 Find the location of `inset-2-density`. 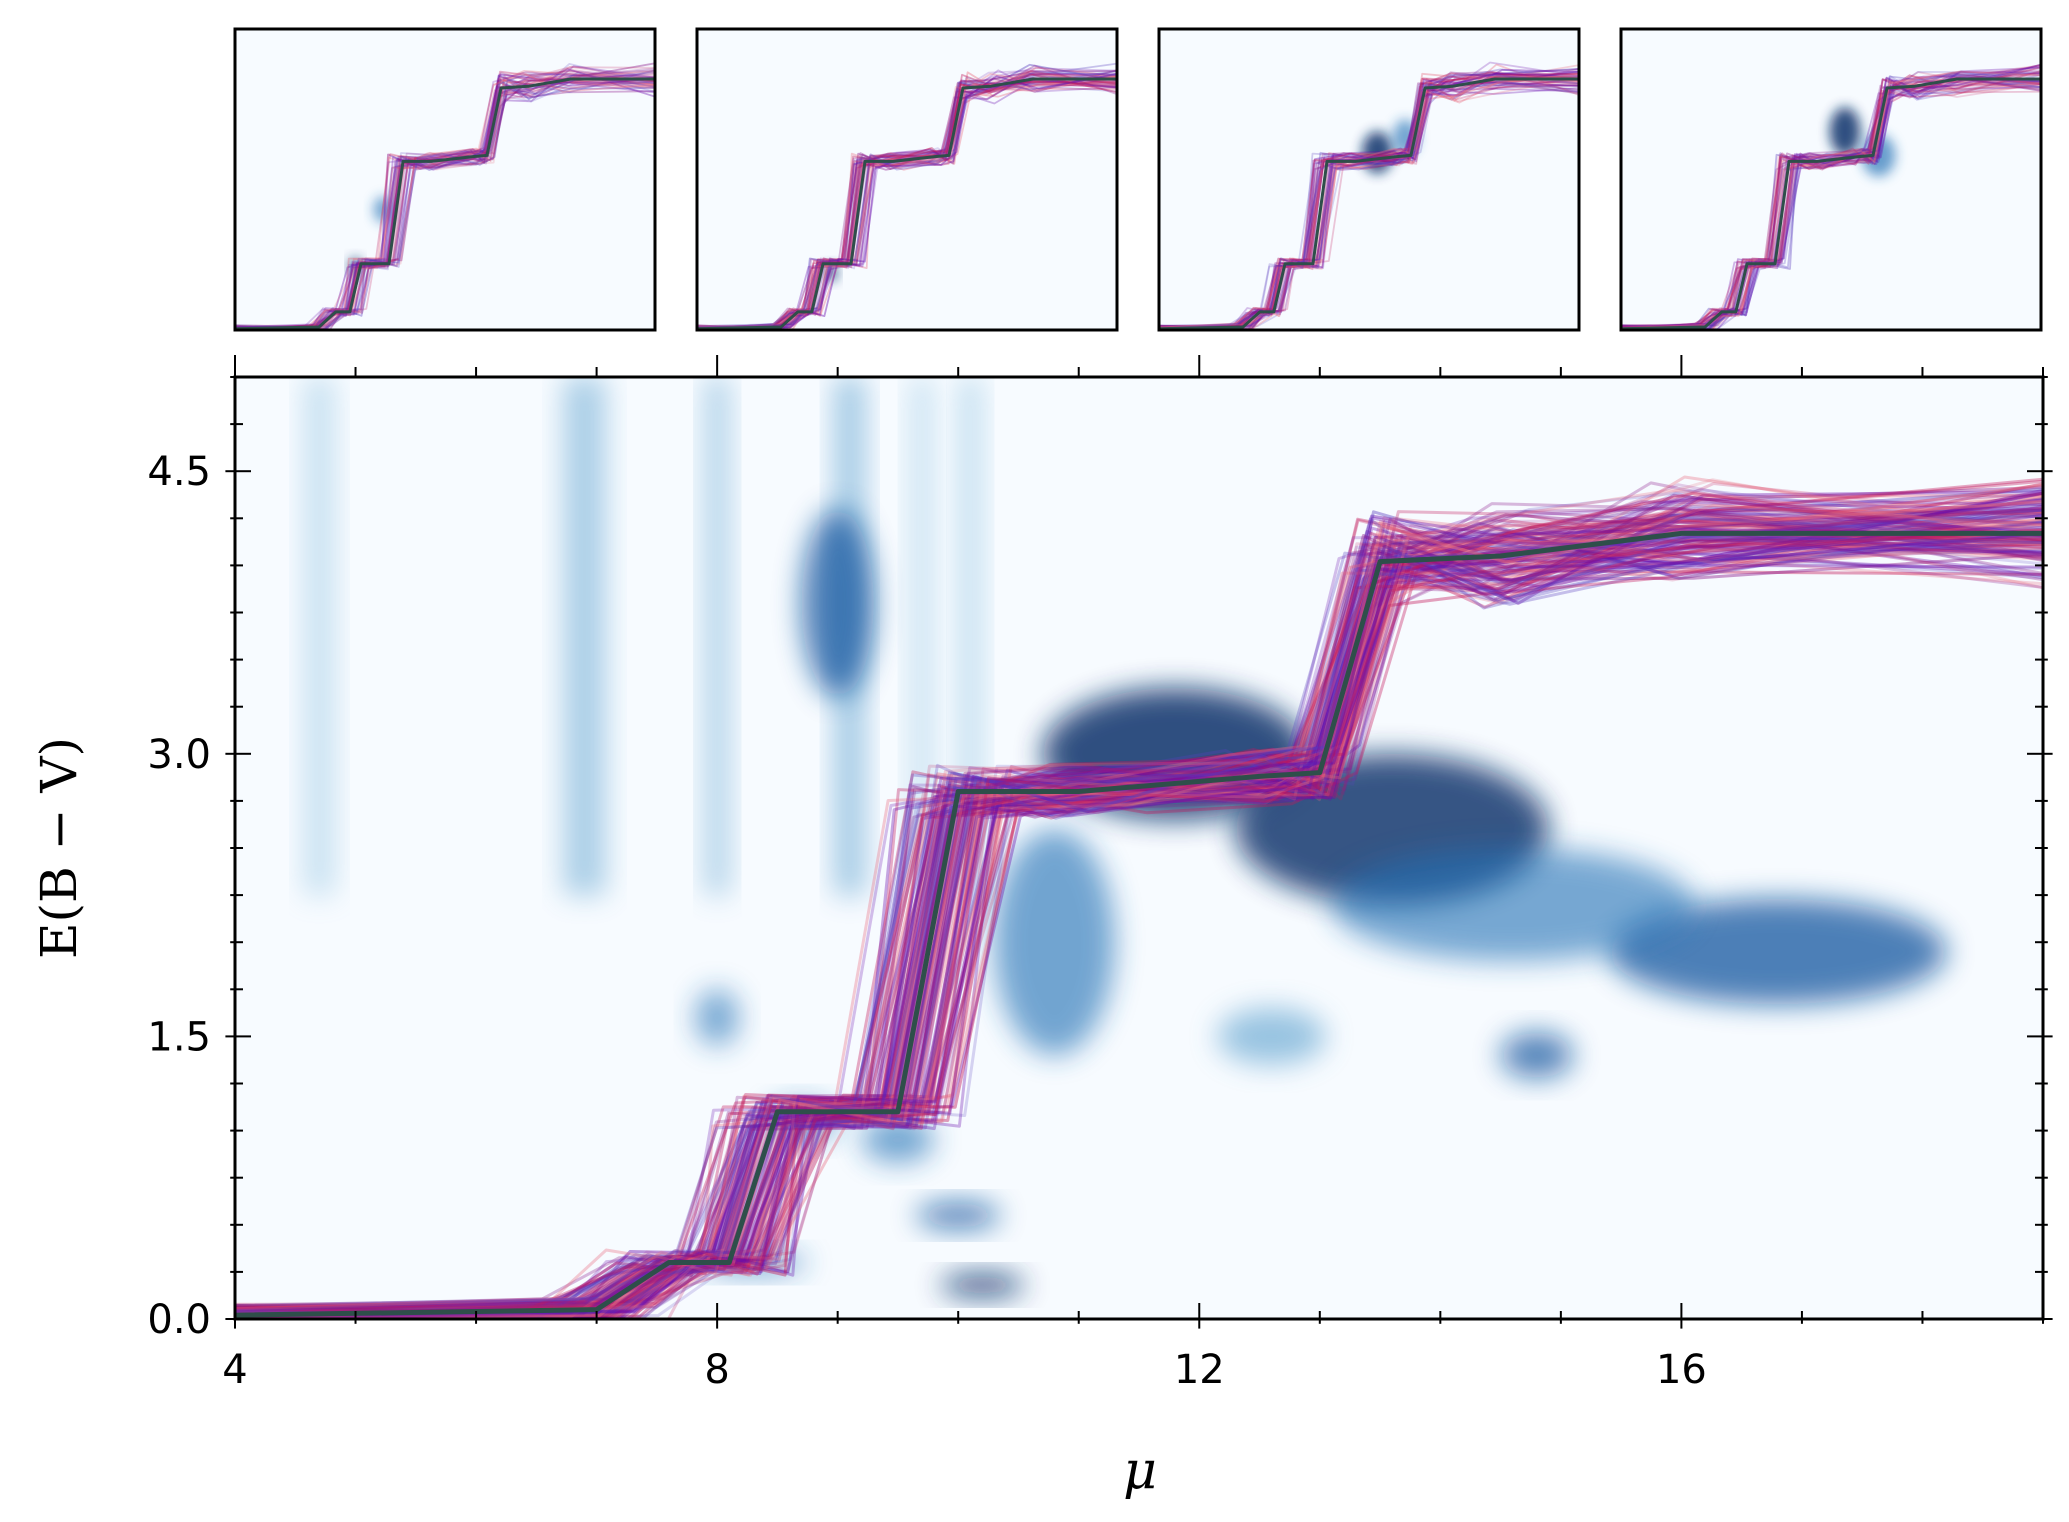

inset-2-density is located at coordinates (831, 273).